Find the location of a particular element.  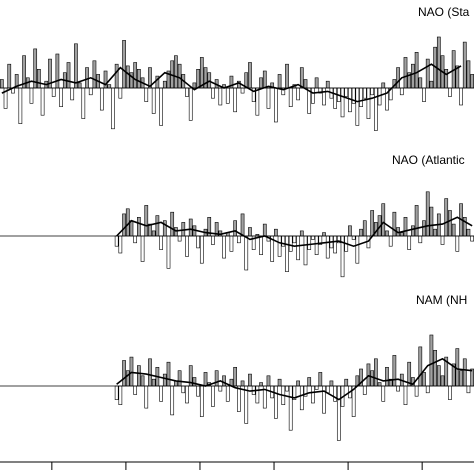

smoothed-line is located at coordinates (294, 232).